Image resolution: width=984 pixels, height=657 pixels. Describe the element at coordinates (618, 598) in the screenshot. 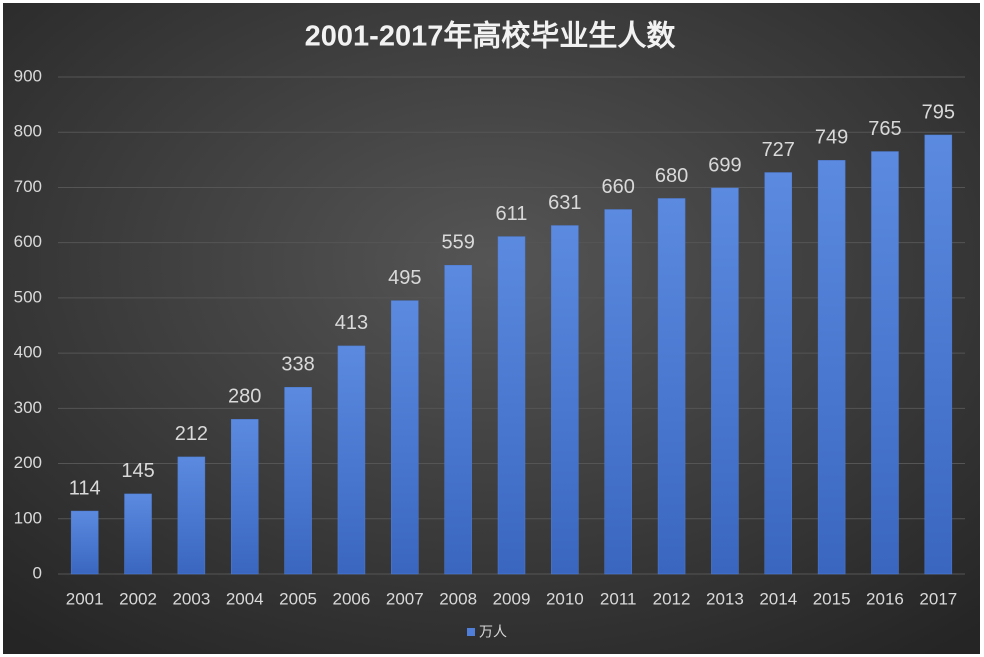

I see `x-tick-label: 2011` at that location.